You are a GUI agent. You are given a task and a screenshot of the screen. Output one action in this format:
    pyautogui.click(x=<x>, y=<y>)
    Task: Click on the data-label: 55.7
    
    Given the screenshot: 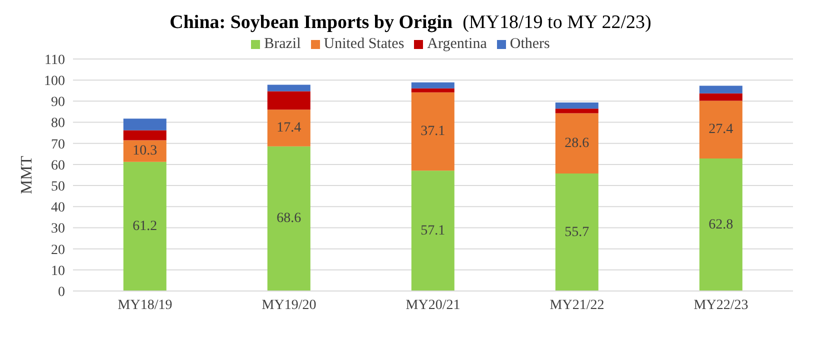 What is the action you would take?
    pyautogui.click(x=577, y=232)
    